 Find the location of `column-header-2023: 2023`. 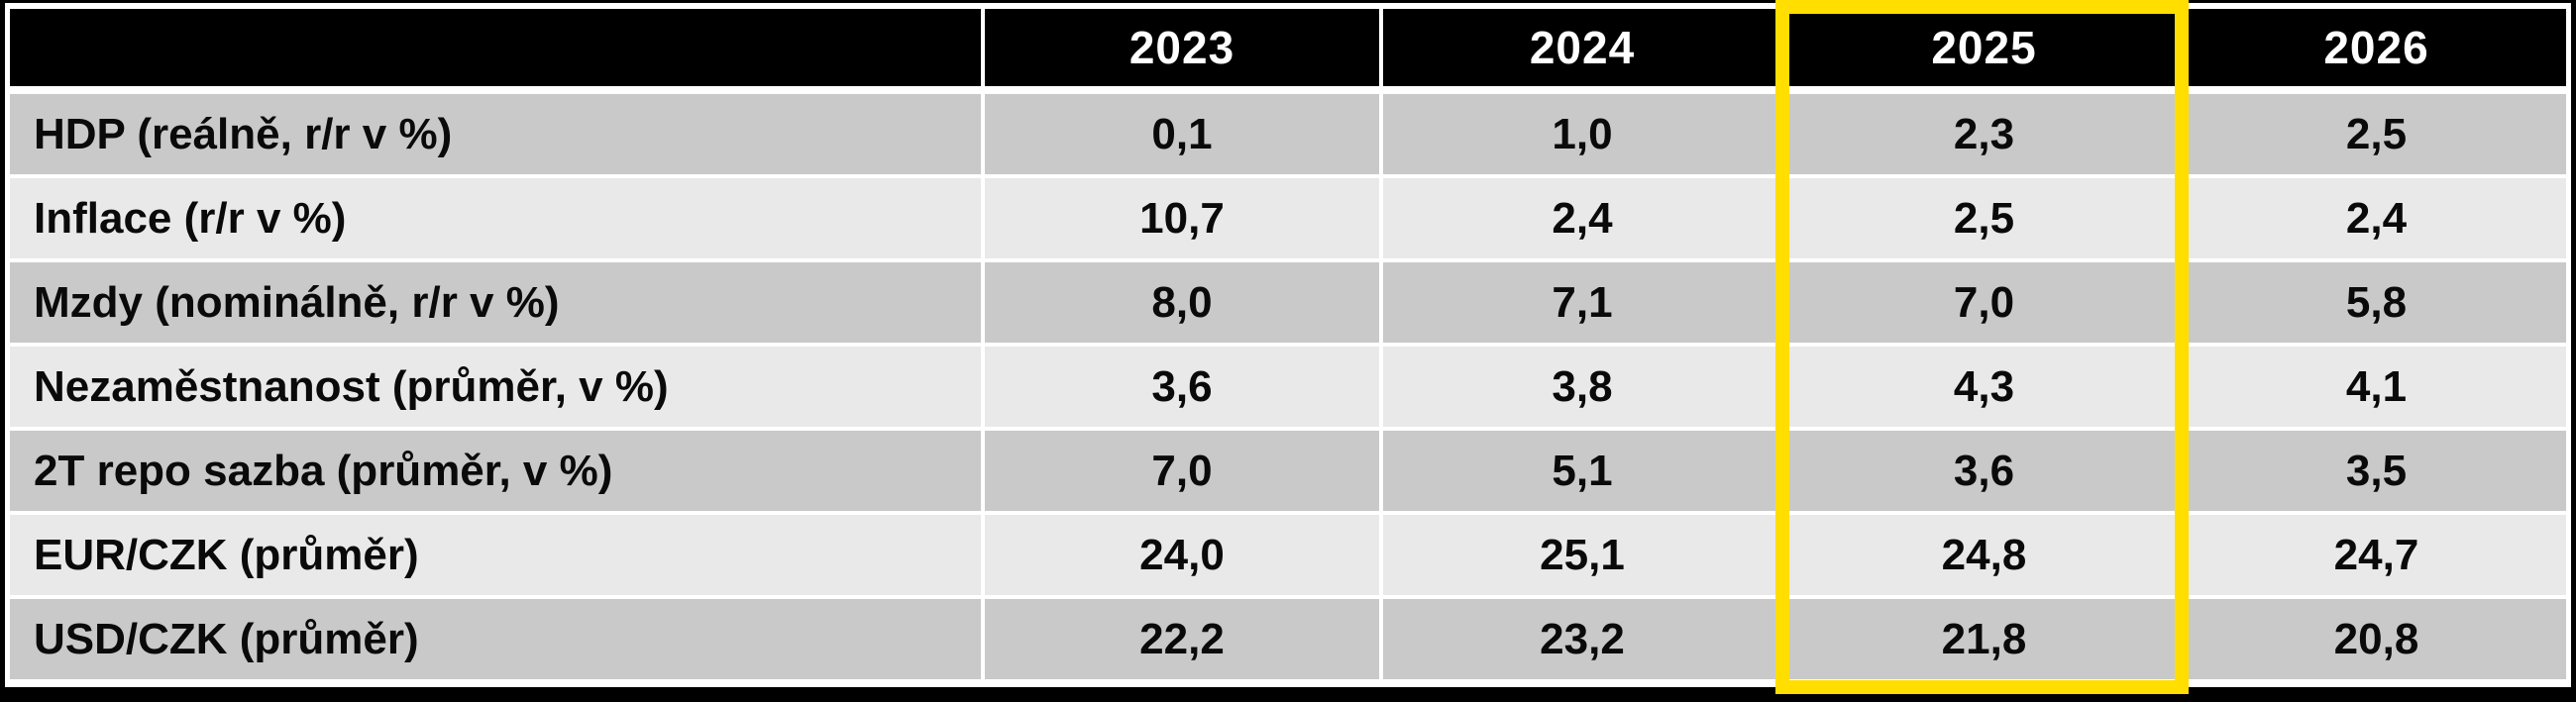

column-header-2023: 2023 is located at coordinates (1182, 47).